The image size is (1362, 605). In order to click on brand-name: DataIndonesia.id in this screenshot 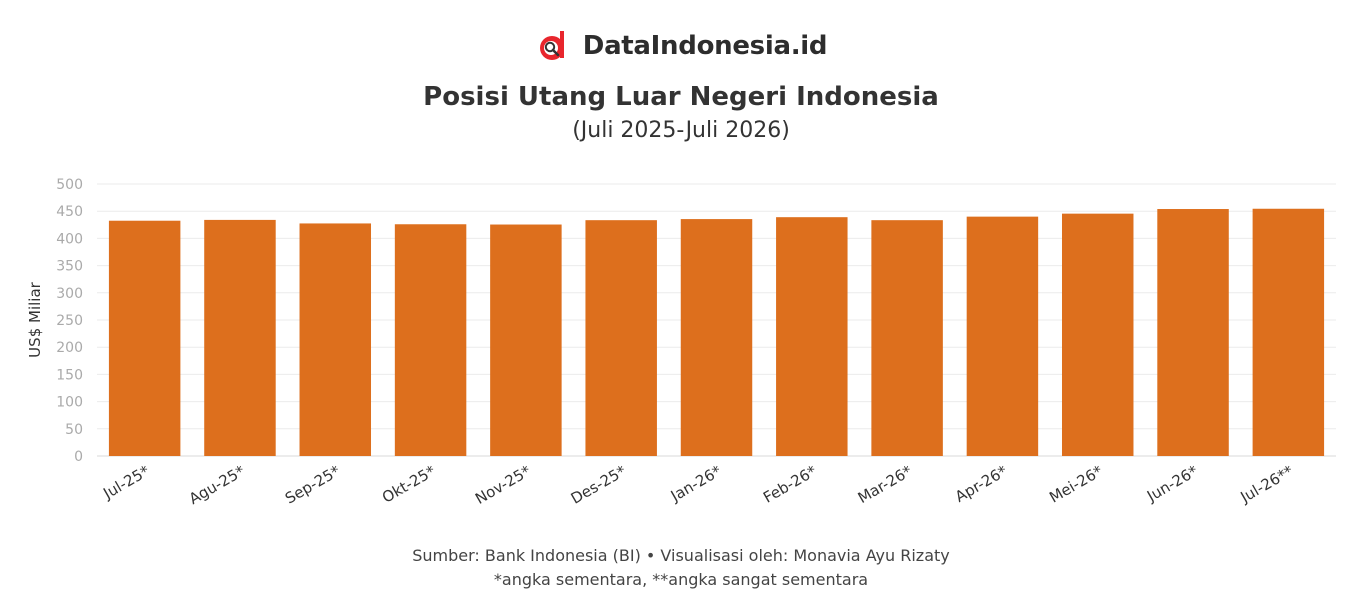, I will do `click(705, 46)`.